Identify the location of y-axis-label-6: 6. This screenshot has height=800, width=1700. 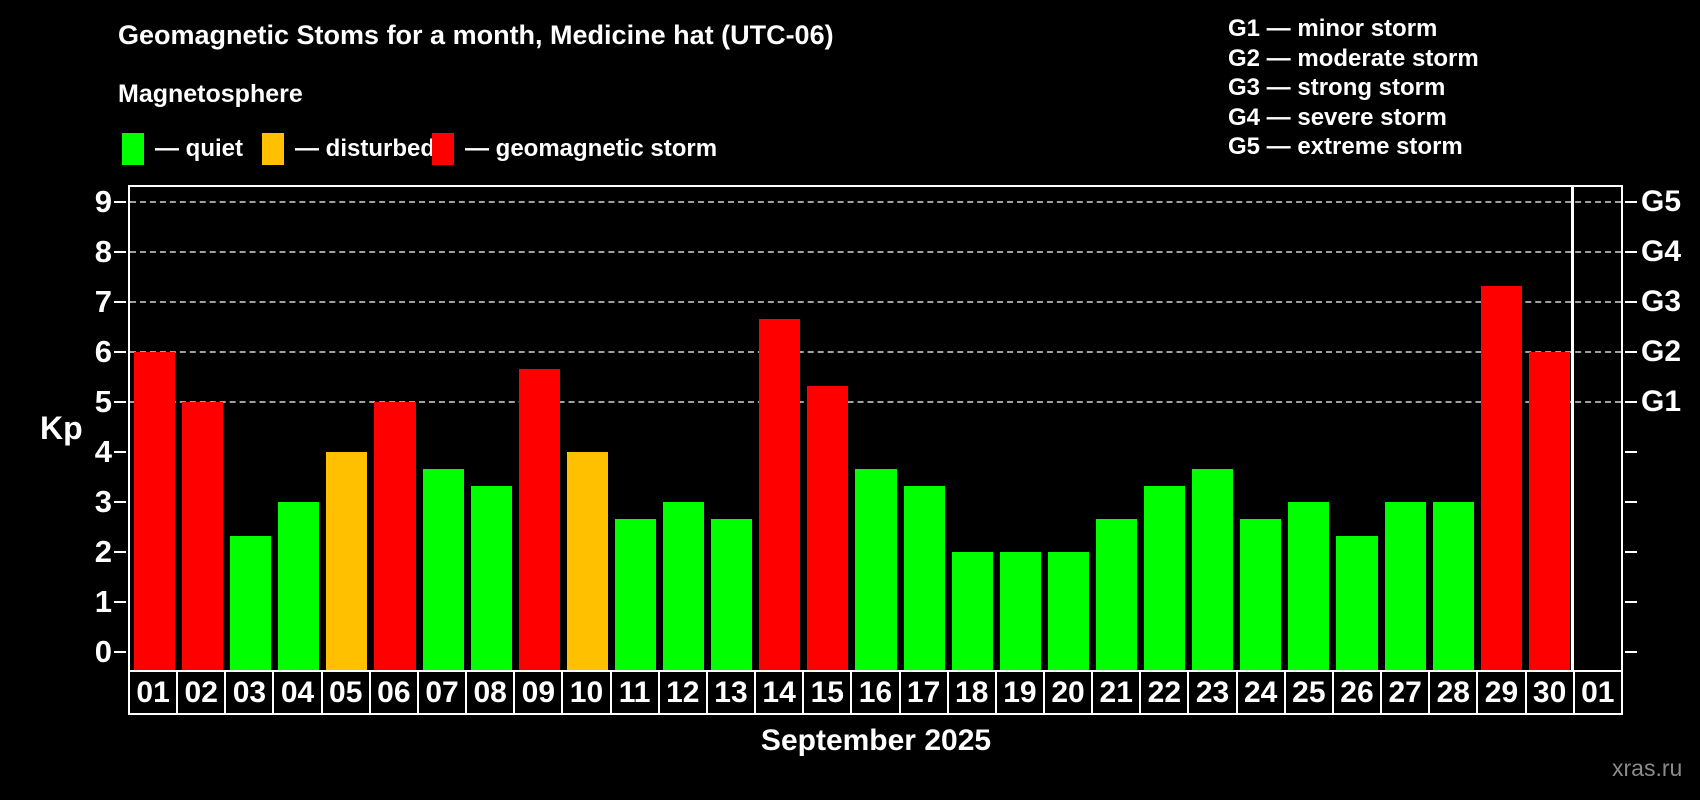
(103, 351).